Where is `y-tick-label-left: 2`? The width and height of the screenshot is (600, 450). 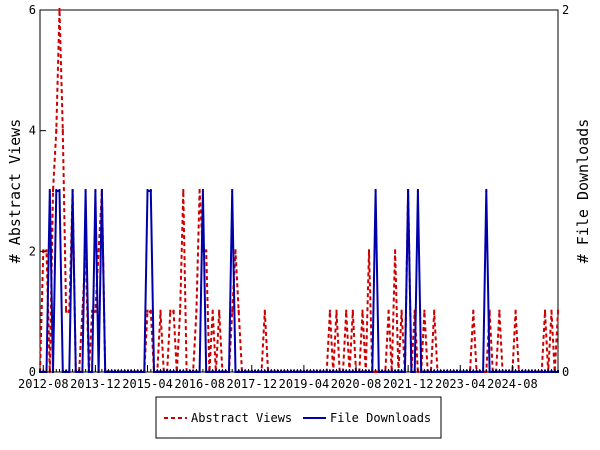
y-tick-label-left: 2 is located at coordinates (32, 251).